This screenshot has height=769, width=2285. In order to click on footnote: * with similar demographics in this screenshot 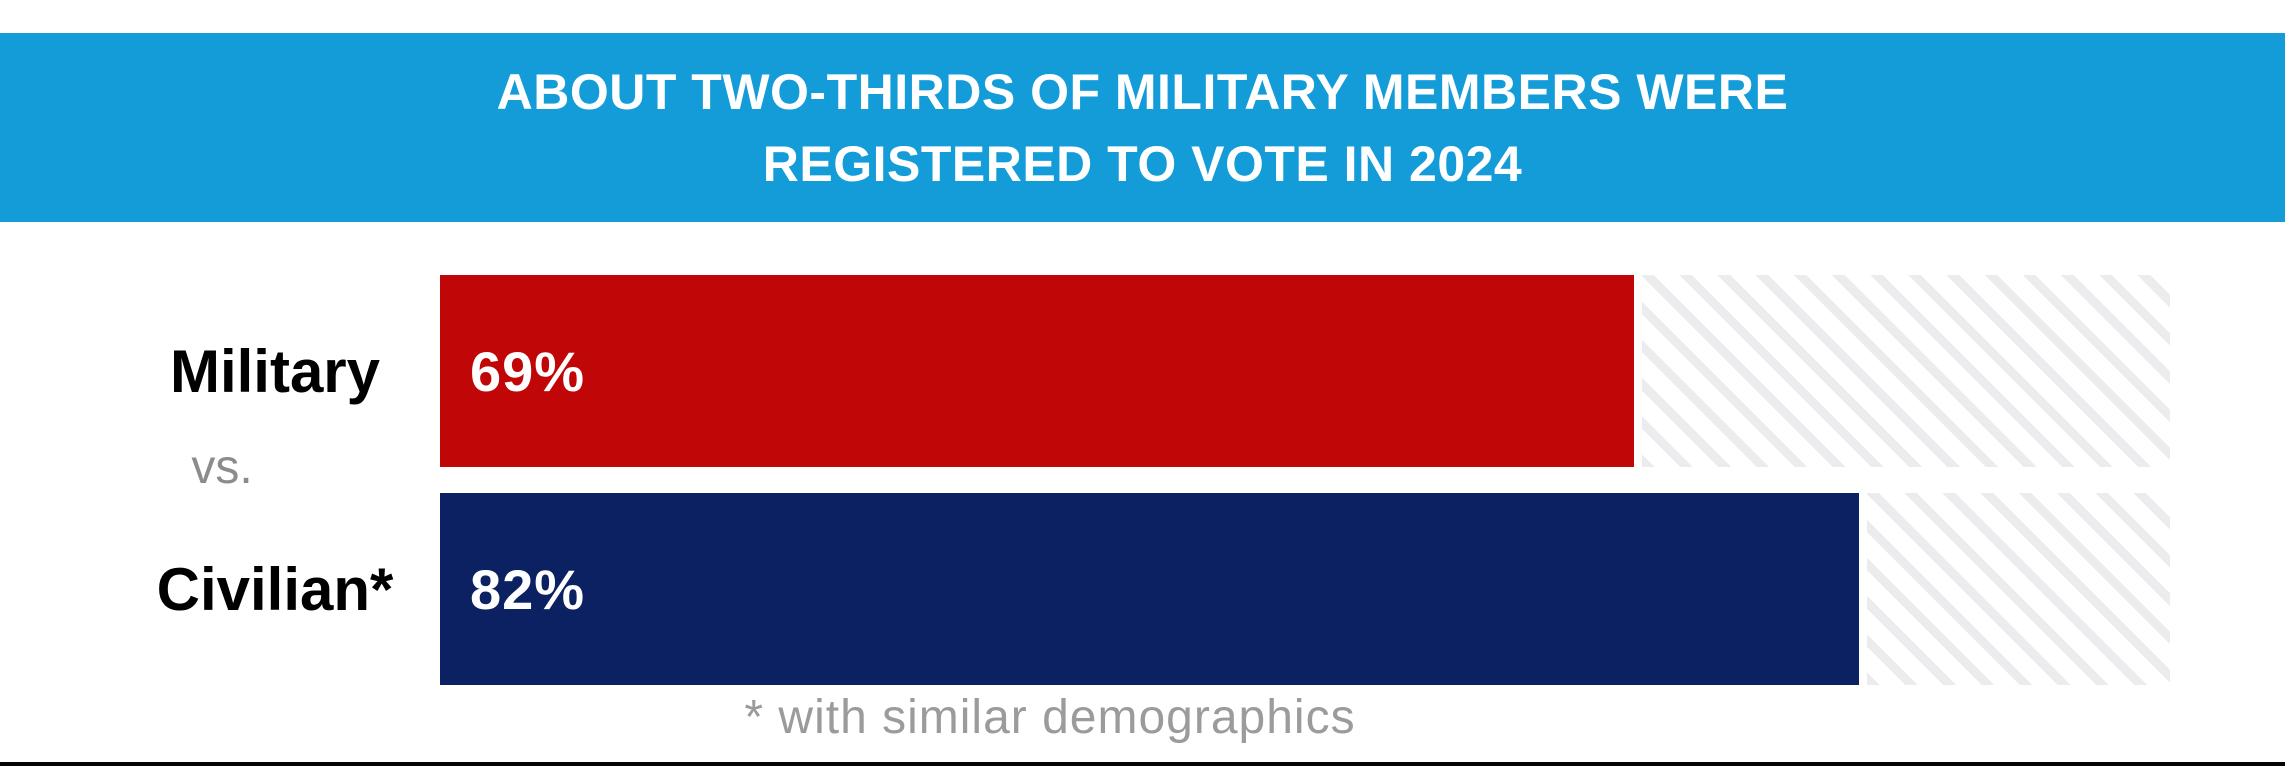, I will do `click(1050, 717)`.